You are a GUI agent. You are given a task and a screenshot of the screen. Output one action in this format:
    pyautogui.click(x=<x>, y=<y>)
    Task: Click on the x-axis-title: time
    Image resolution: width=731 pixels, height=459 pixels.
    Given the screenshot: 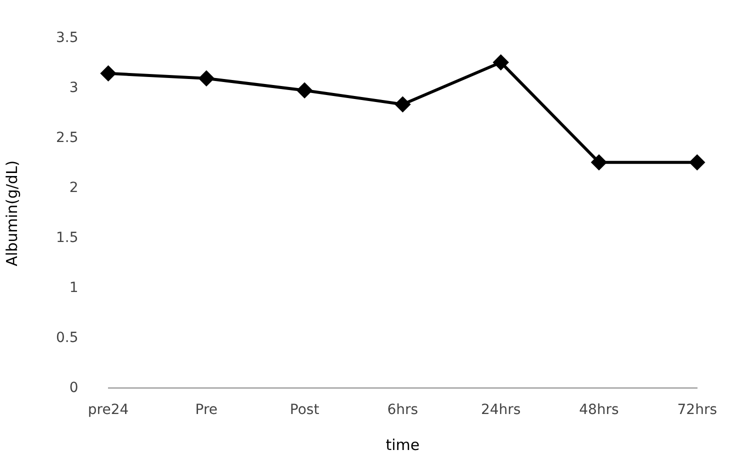 What is the action you would take?
    pyautogui.click(x=403, y=445)
    